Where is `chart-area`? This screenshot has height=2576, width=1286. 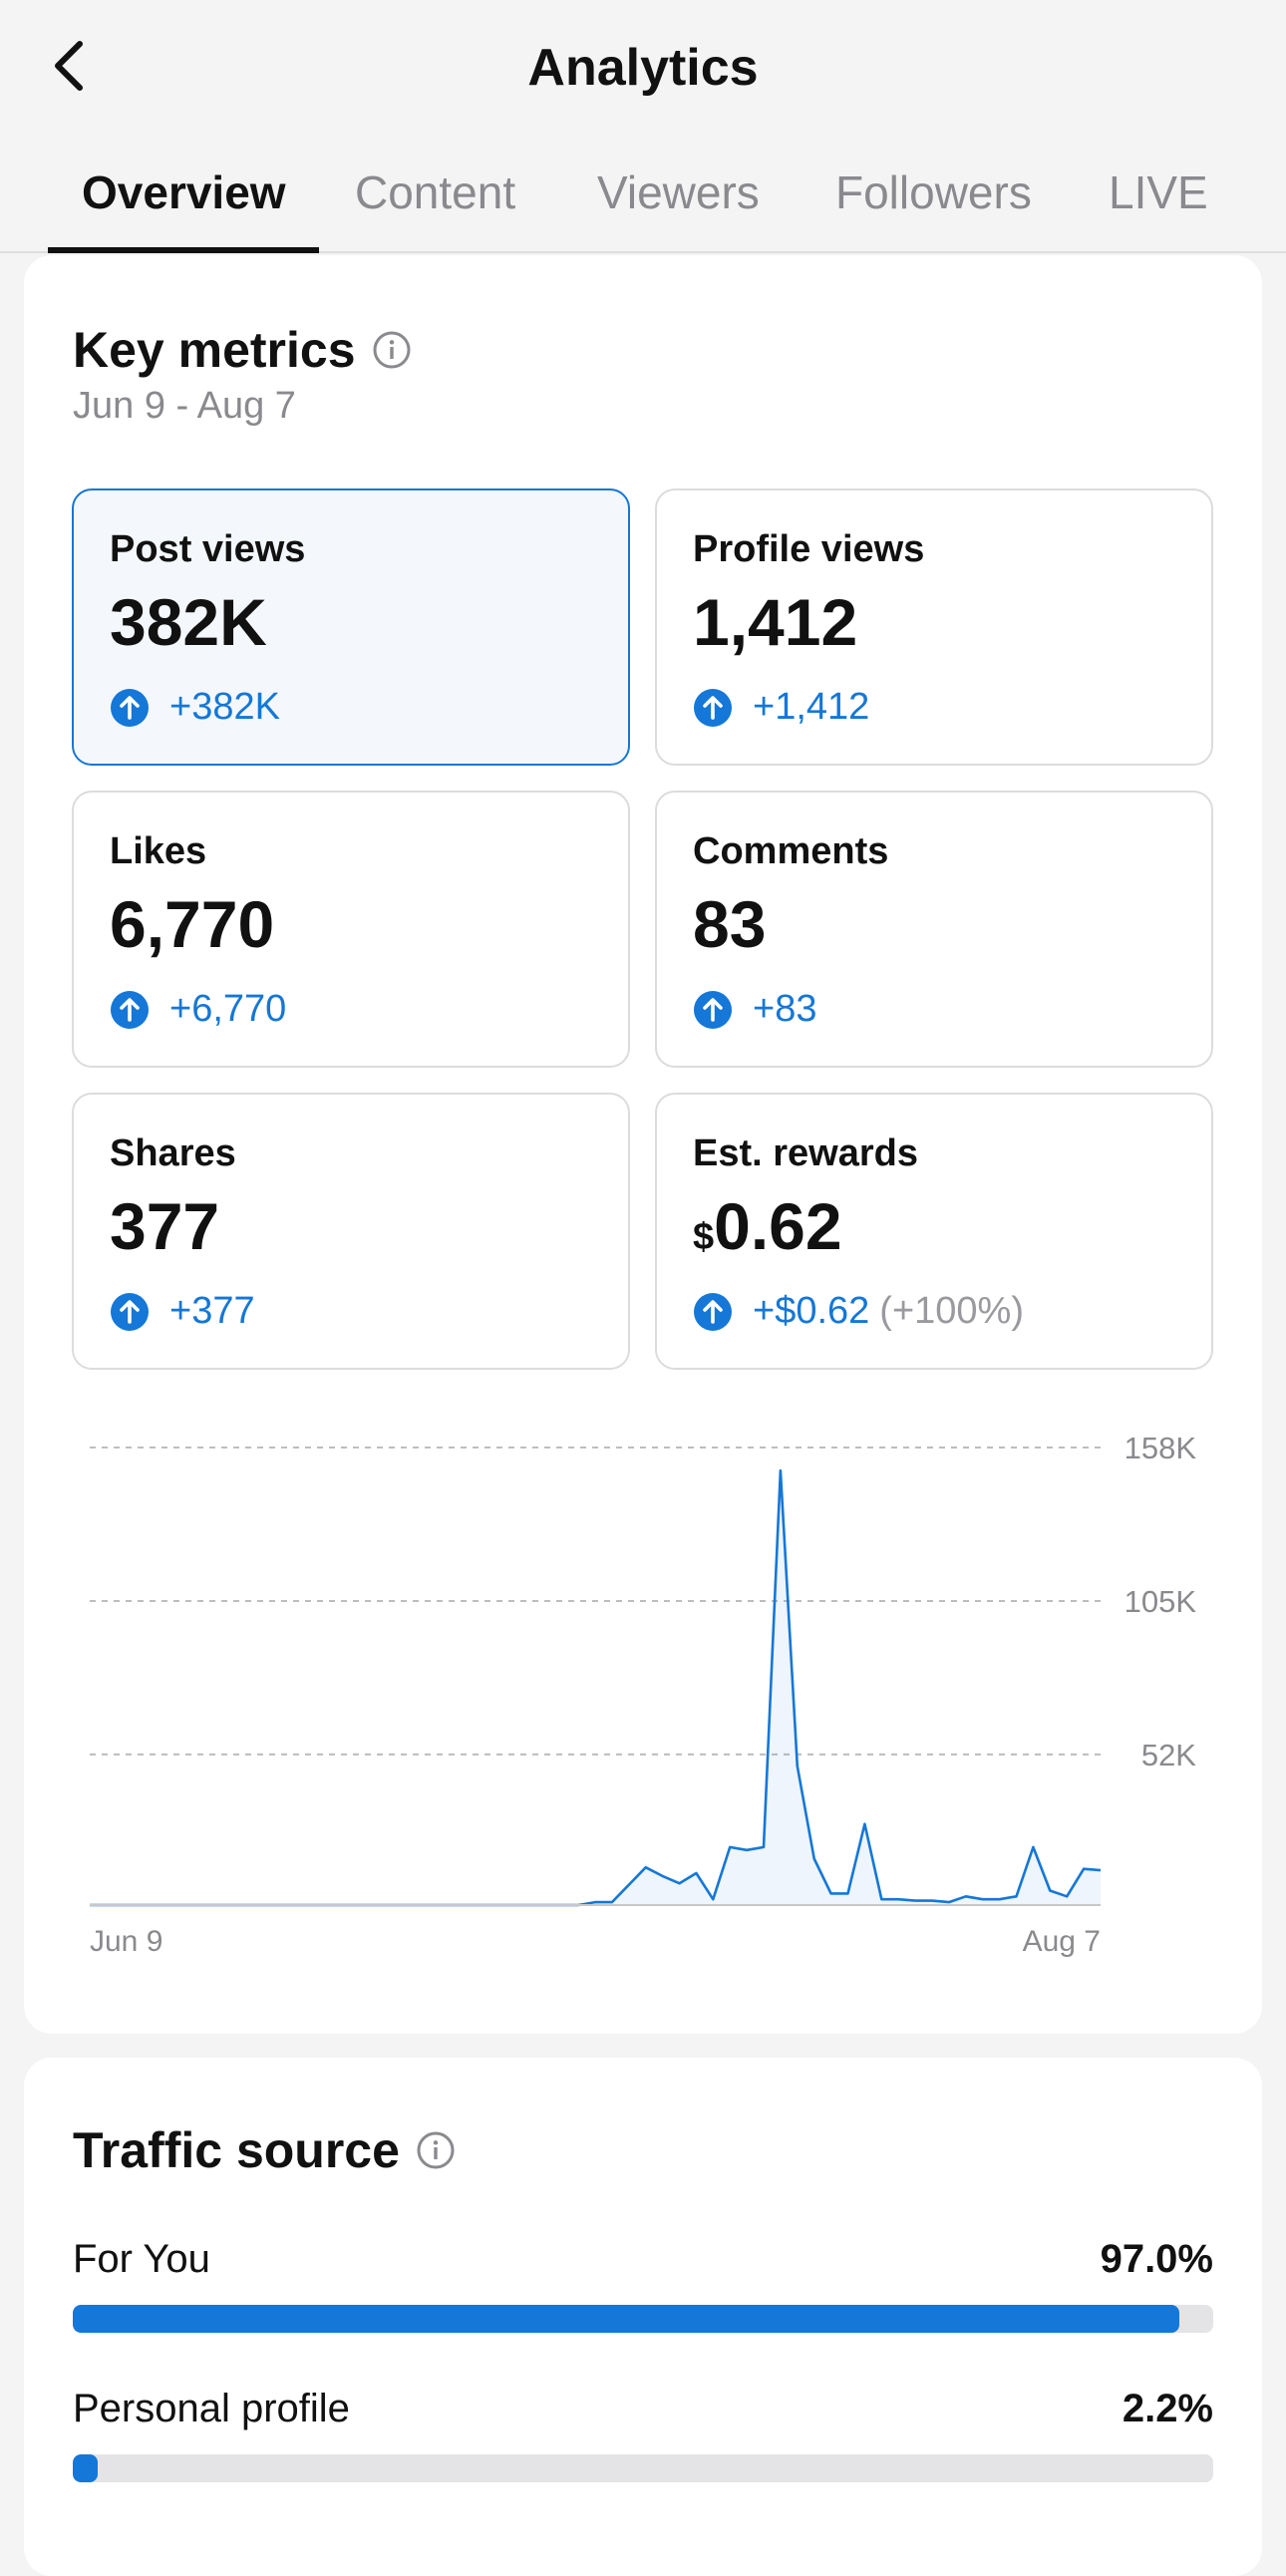 chart-area is located at coordinates (595, 1687).